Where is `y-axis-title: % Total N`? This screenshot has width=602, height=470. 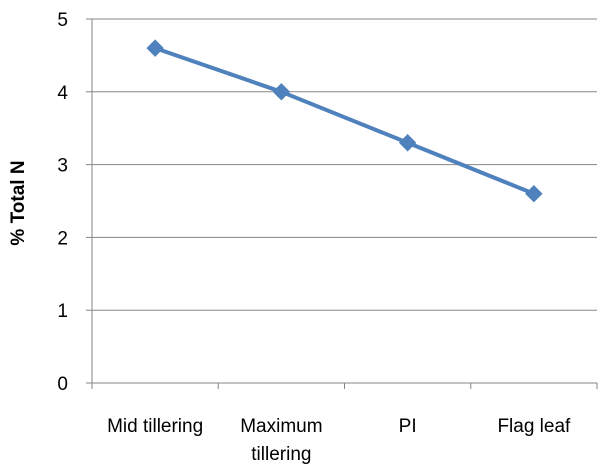
y-axis-title: % Total N is located at coordinates (18, 202).